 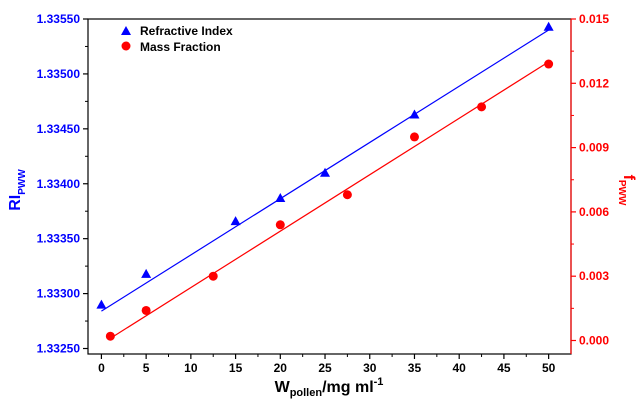 What do you see at coordinates (594, 276) in the screenshot?
I see `y-right-tick-label: 0.003` at bounding box center [594, 276].